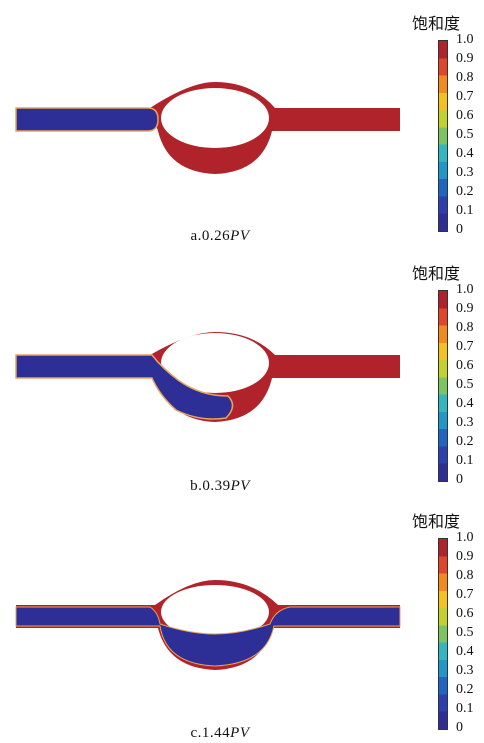  I want to click on pore-throat-model-a, so click(207, 128).